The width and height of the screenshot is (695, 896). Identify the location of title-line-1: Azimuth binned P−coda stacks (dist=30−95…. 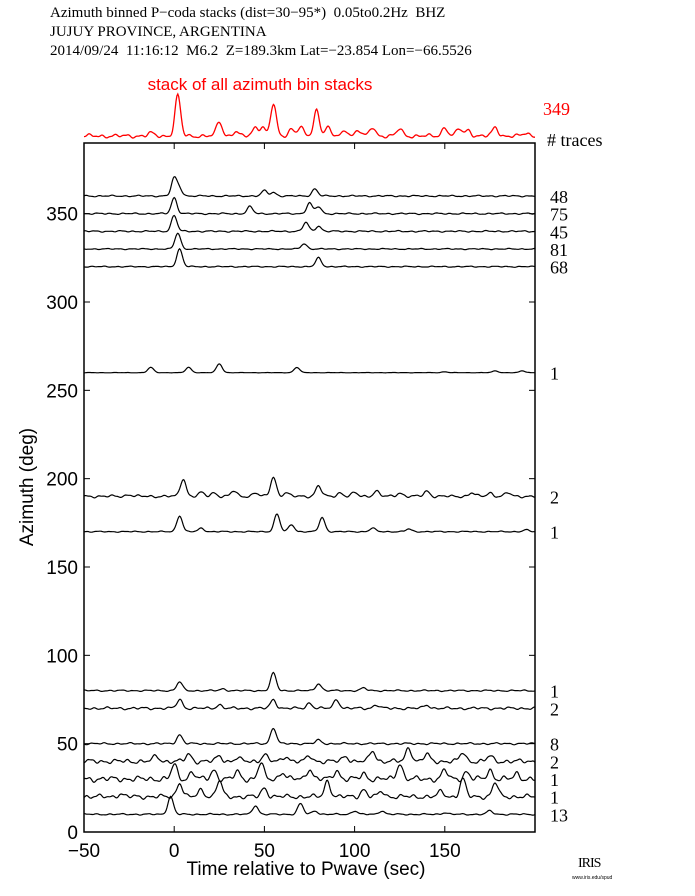
(248, 13).